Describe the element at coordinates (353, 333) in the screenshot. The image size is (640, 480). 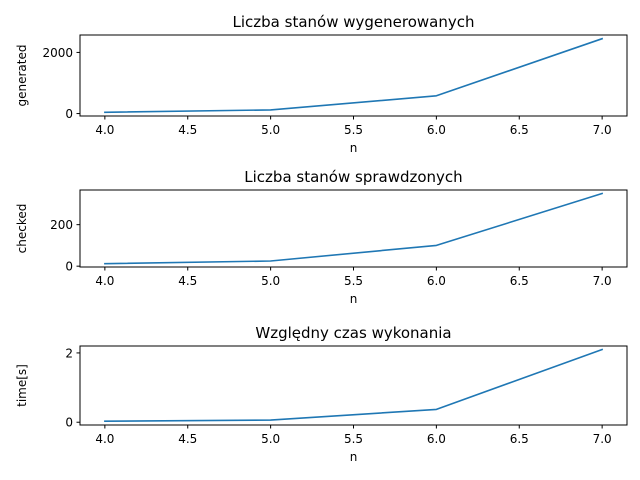
I see `chart-title: Względny czas wykonania` at that location.